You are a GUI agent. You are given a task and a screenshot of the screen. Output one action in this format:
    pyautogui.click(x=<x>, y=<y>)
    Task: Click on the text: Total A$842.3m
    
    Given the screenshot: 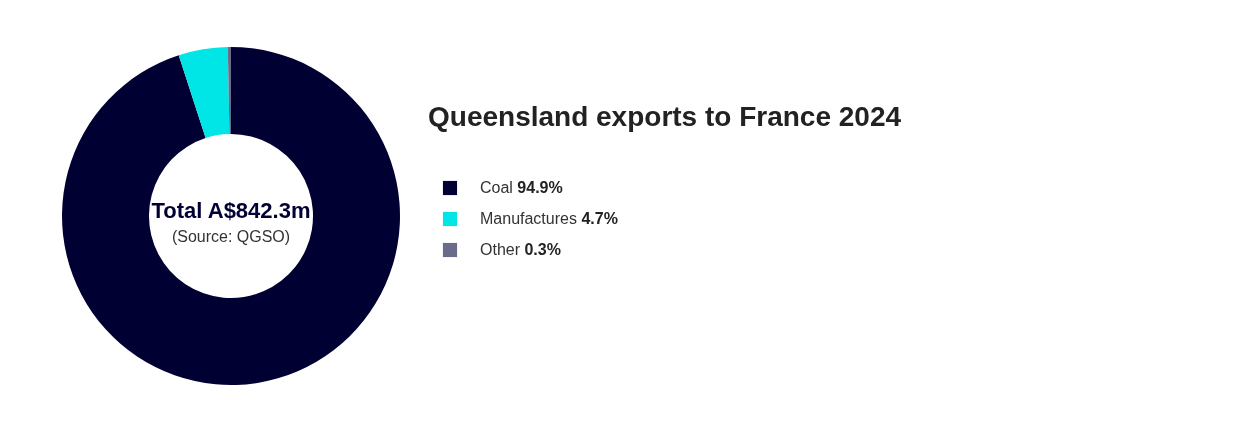 What is the action you would take?
    pyautogui.click(x=231, y=210)
    